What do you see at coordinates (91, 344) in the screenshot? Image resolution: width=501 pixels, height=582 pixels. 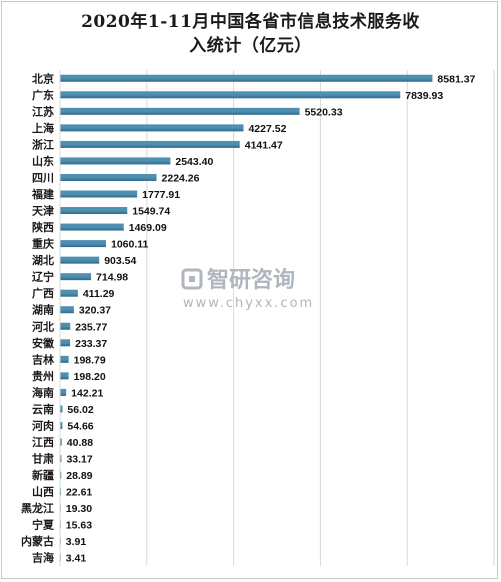 I see `data-label: 233.37` at bounding box center [91, 344].